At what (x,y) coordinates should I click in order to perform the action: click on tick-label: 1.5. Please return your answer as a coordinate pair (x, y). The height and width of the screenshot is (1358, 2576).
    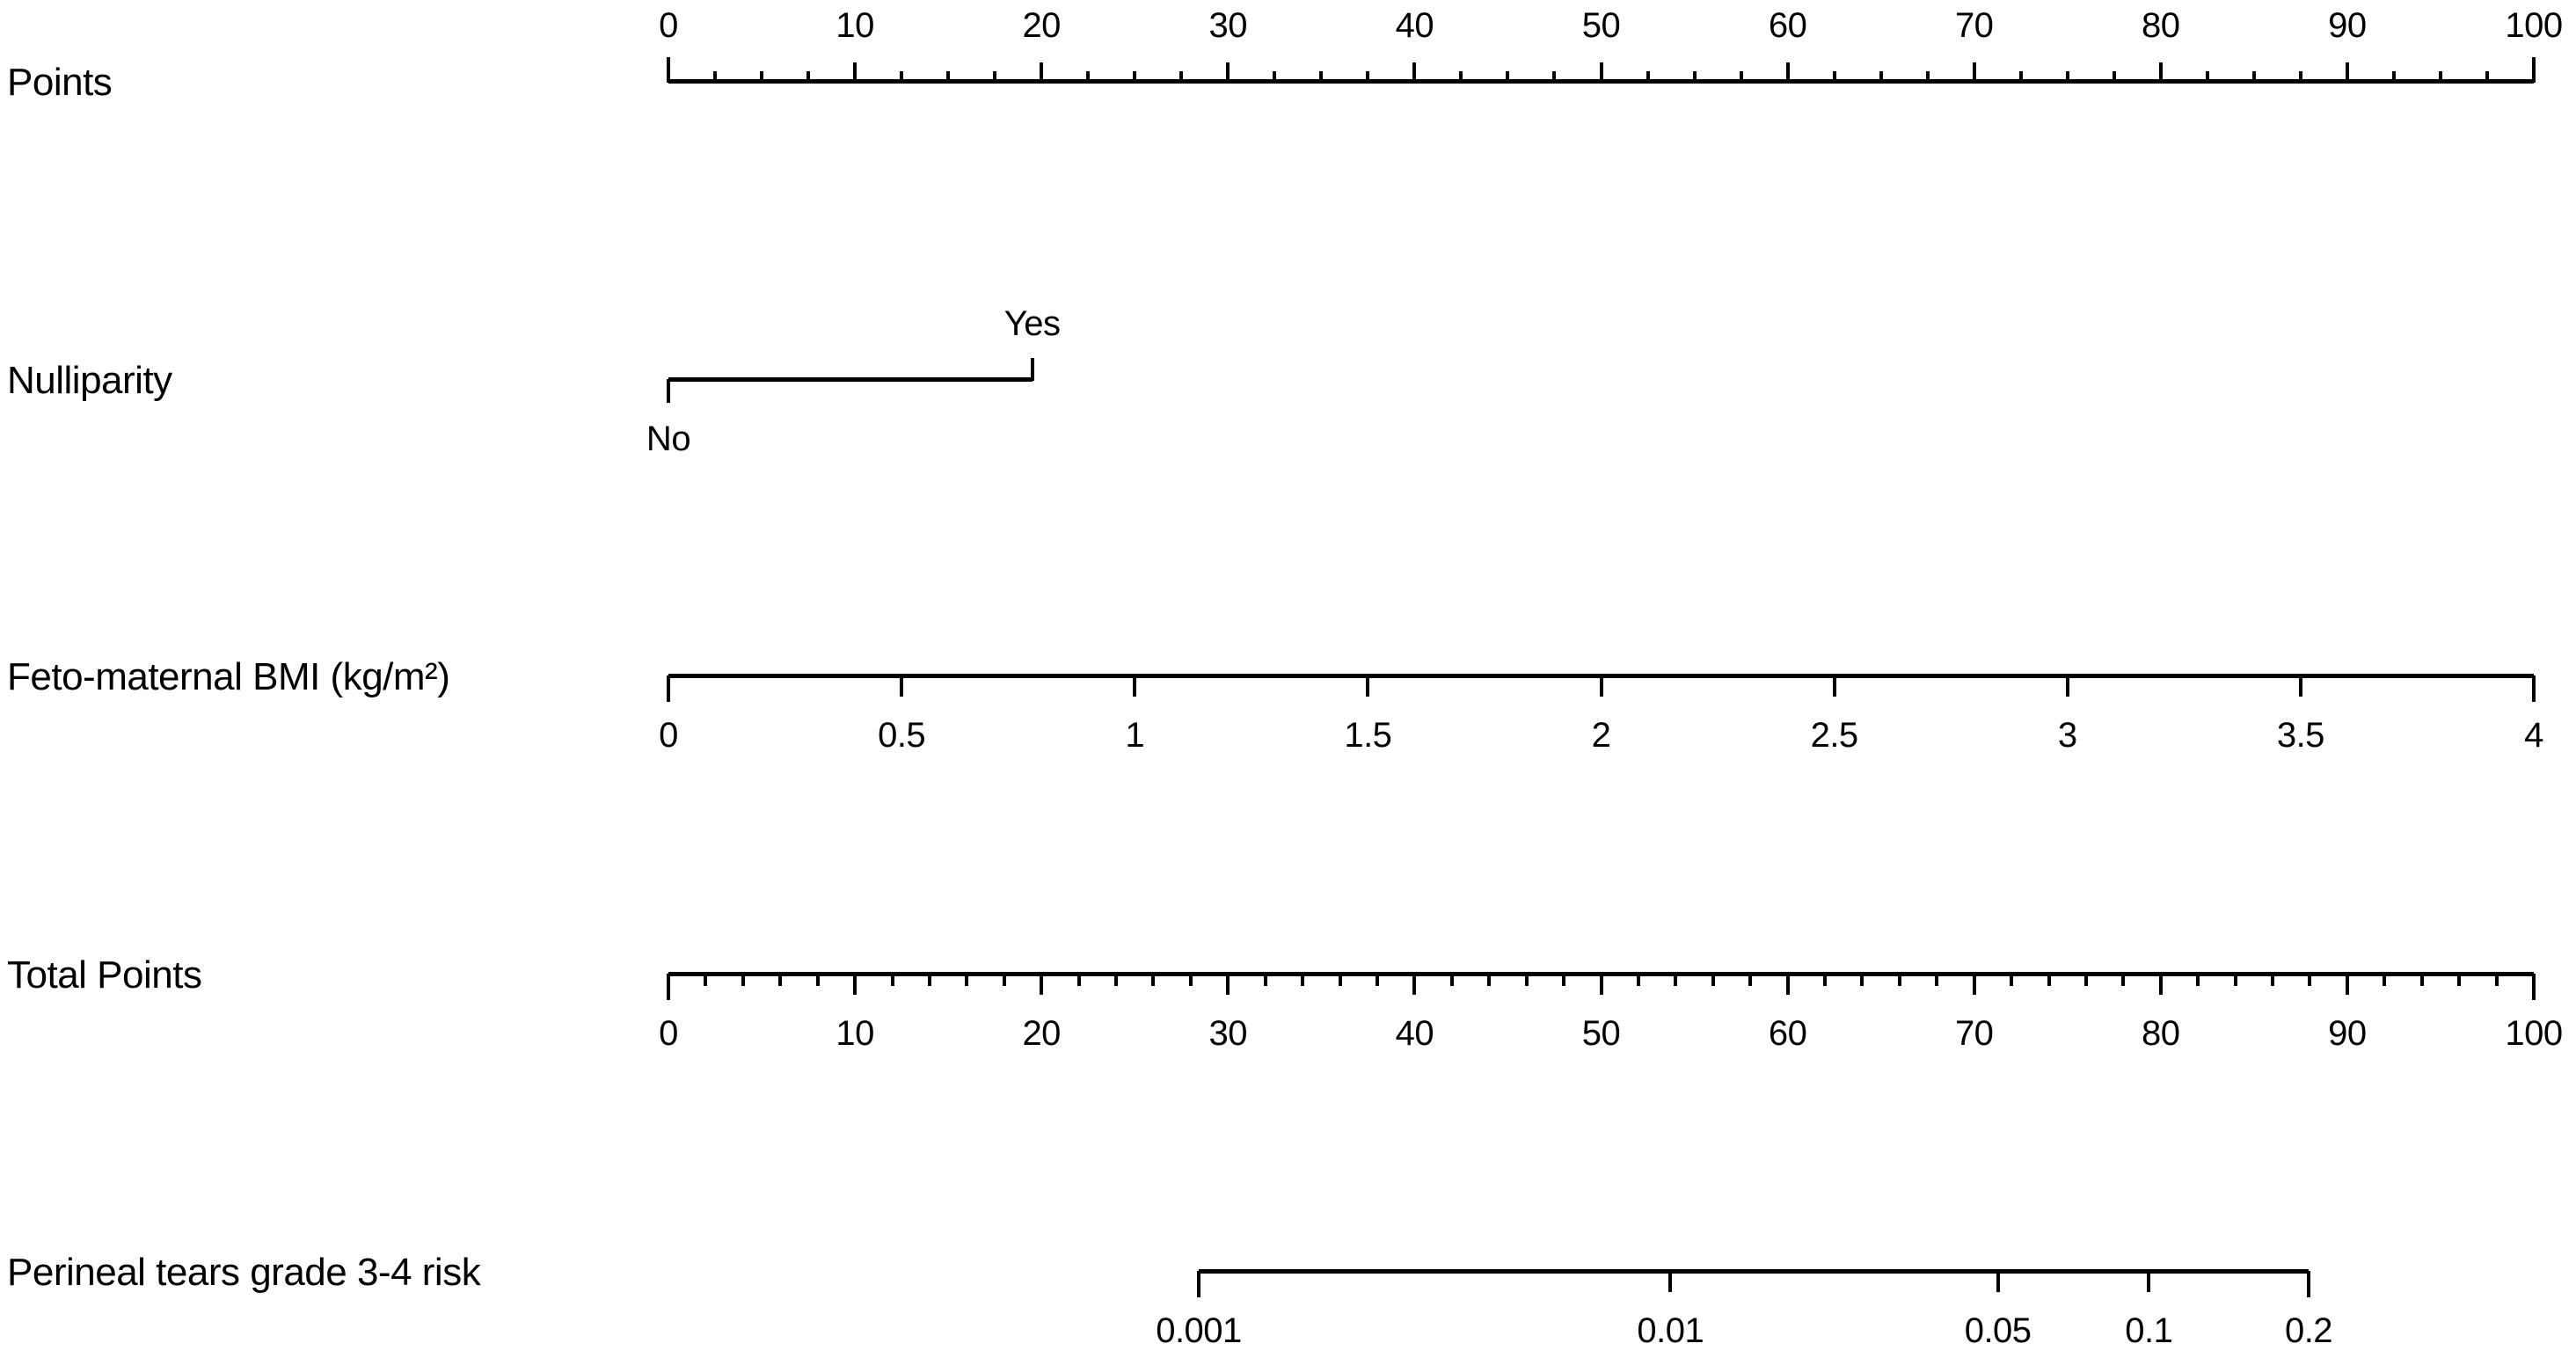
    Looking at the image, I should click on (1368, 735).